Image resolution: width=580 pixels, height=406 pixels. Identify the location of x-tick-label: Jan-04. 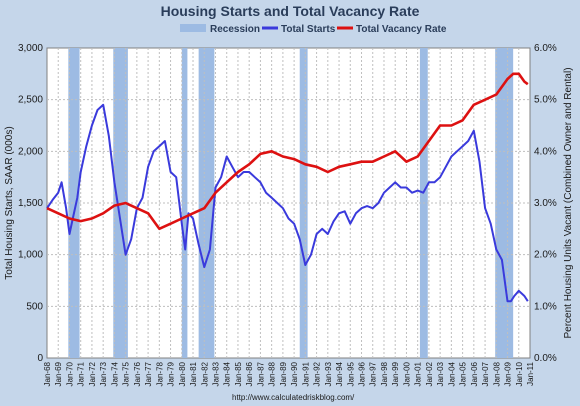
(451, 373).